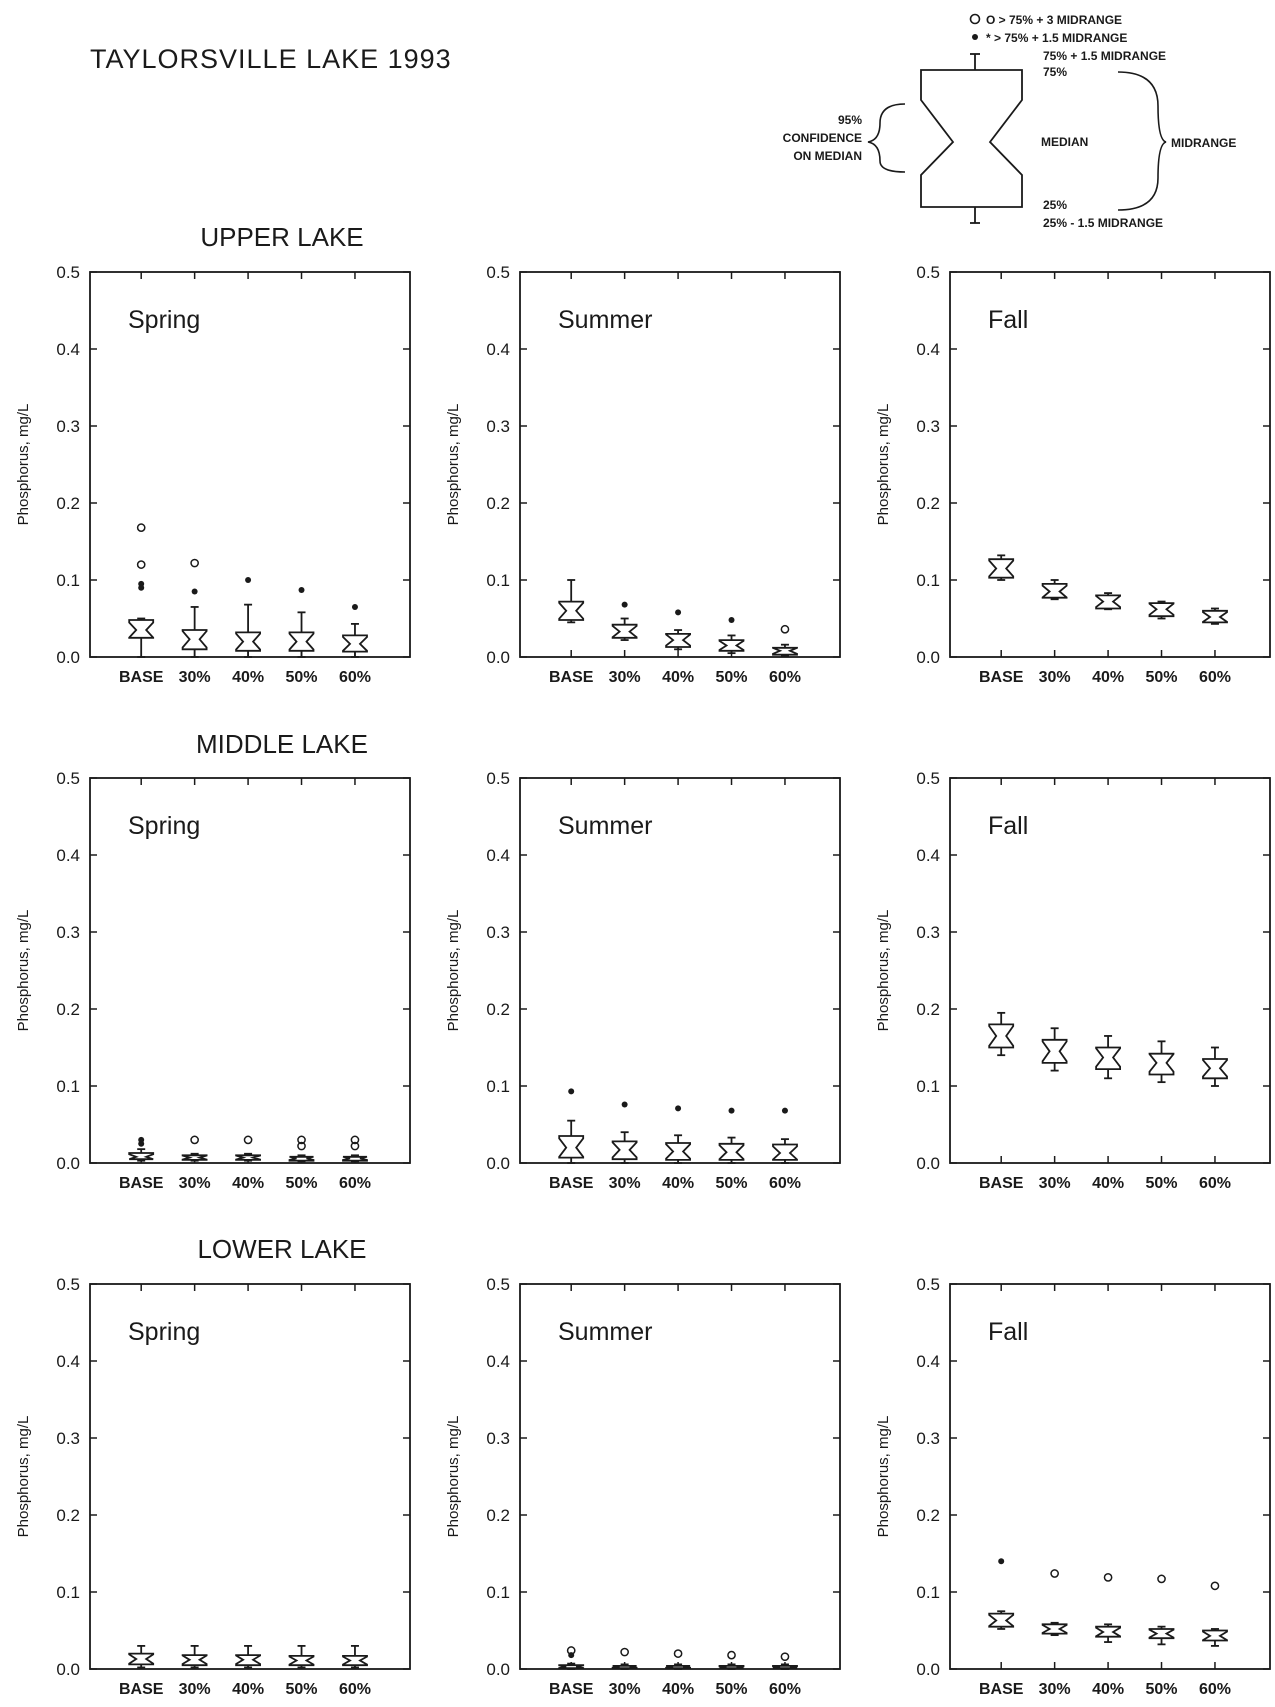 The image size is (1275, 1707). What do you see at coordinates (571, 677) in the screenshot?
I see `x-tick-label: BASE` at bounding box center [571, 677].